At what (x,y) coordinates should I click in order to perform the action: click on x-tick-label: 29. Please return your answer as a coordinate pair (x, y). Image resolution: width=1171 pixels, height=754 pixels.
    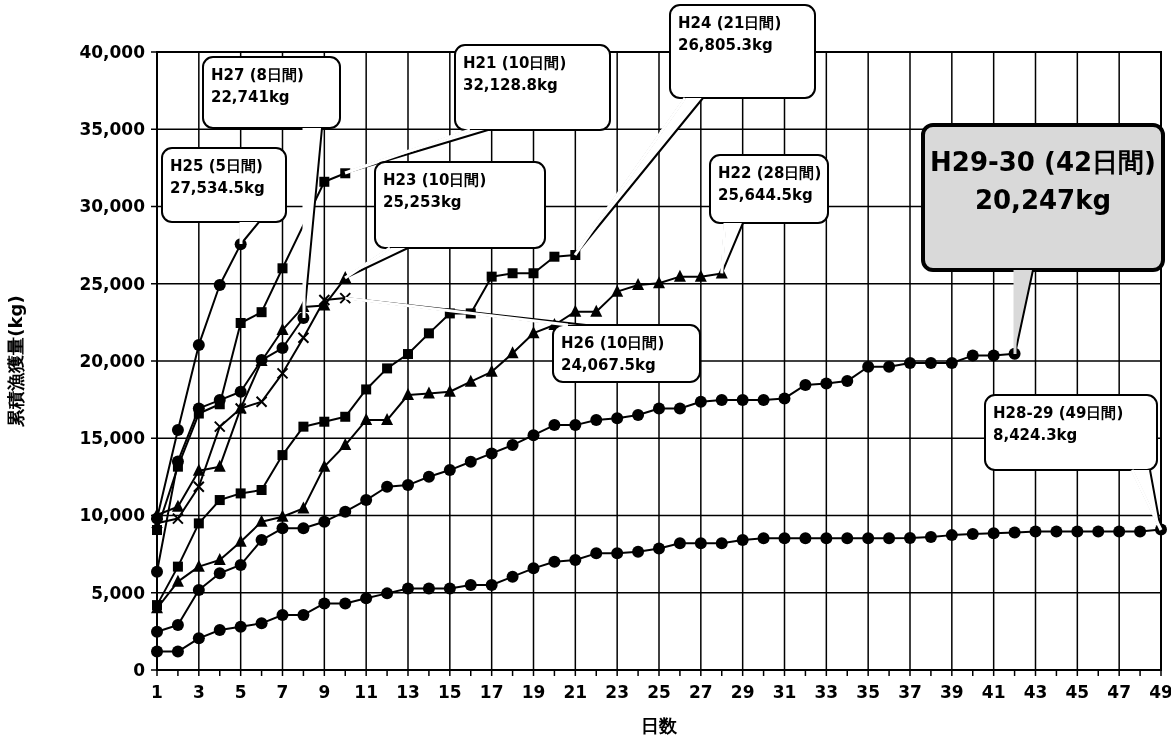
    Looking at the image, I should click on (742, 692).